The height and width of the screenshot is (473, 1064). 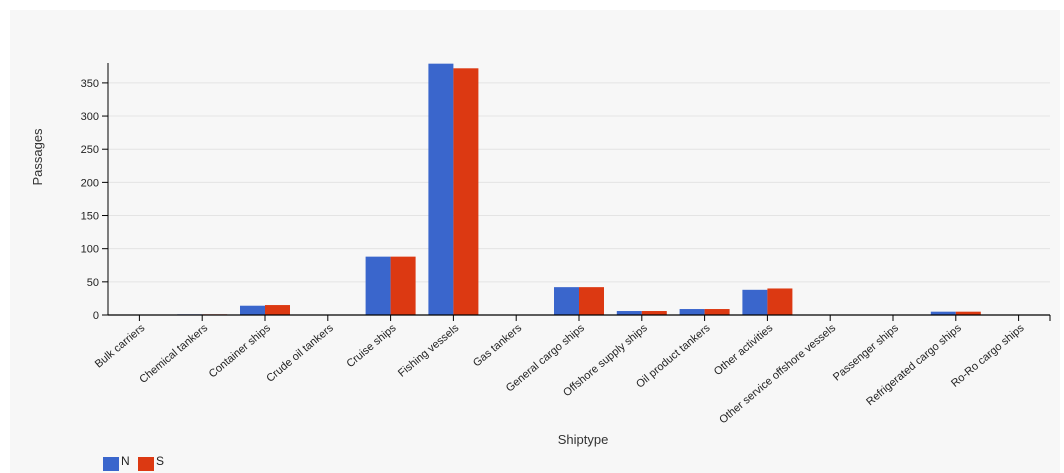 What do you see at coordinates (125, 461) in the screenshot?
I see `legend-label-N: N` at bounding box center [125, 461].